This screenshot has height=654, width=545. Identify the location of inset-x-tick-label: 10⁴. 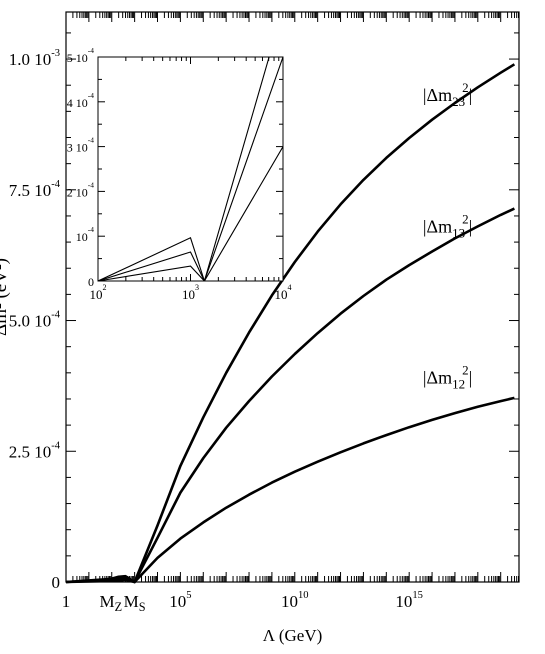
(282, 292).